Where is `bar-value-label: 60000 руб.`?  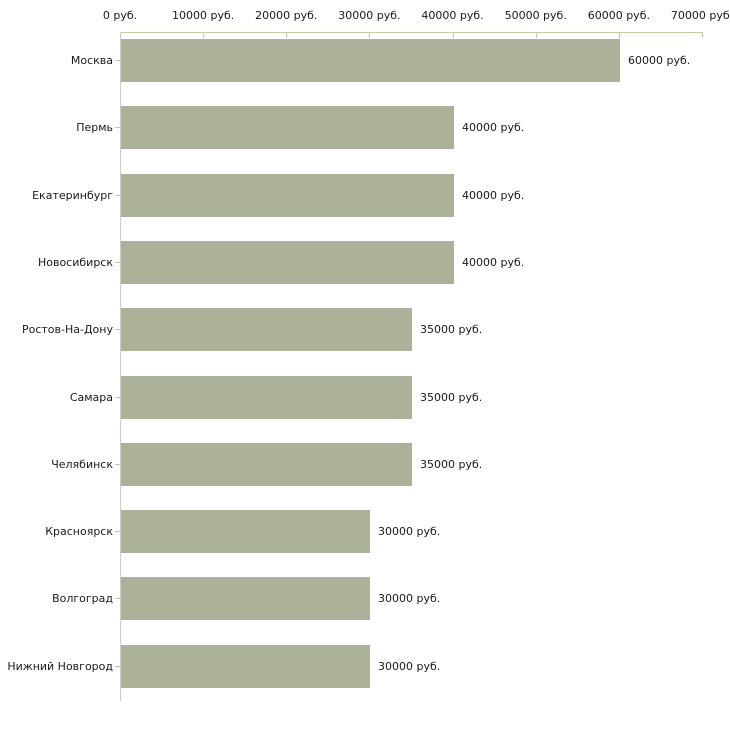 bar-value-label: 60000 руб. is located at coordinates (659, 60).